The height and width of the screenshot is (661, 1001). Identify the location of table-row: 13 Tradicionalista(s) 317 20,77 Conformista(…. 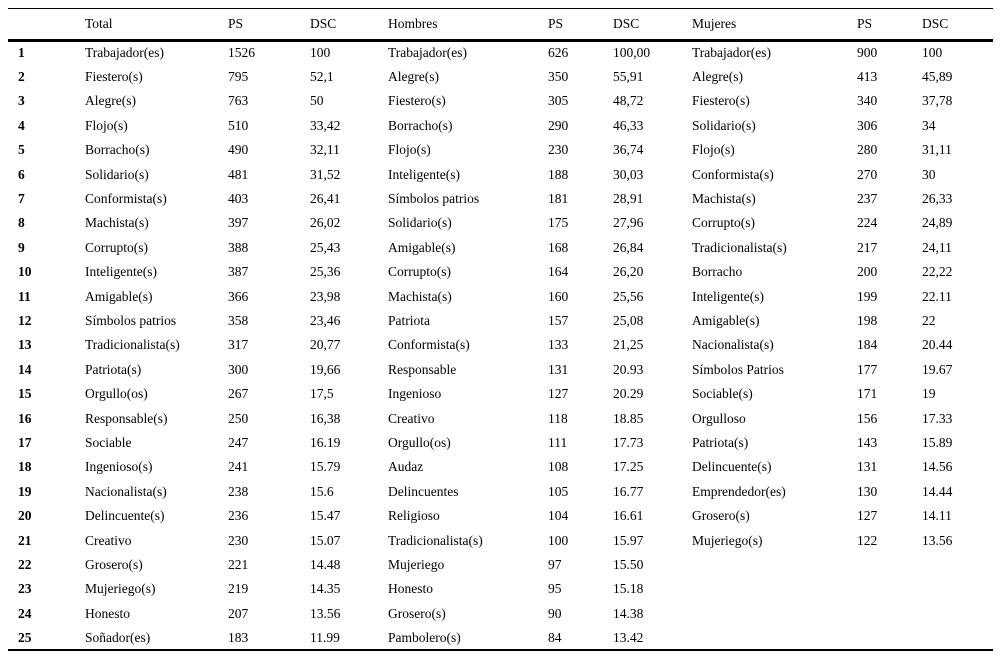
(500, 345).